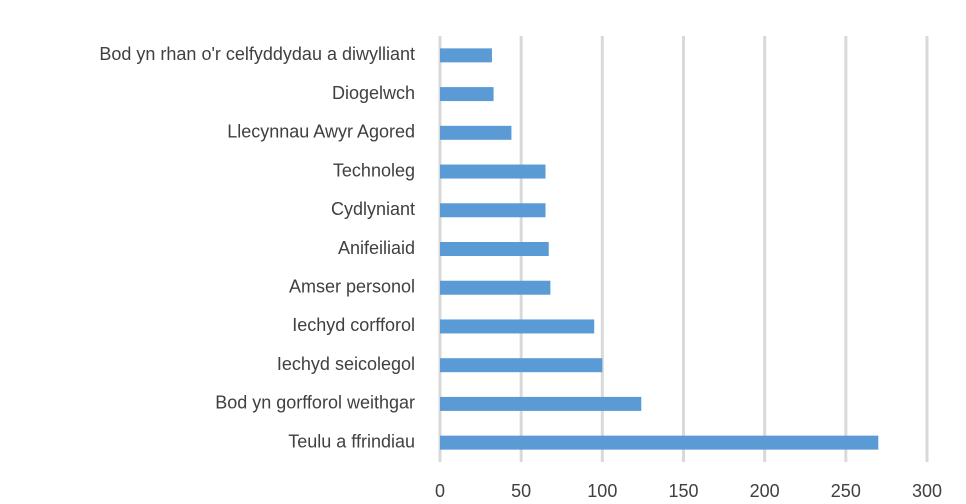 The width and height of the screenshot is (966, 504). Describe the element at coordinates (321, 132) in the screenshot. I see `y-tick-label: Llecynnau Awyr Agored` at that location.